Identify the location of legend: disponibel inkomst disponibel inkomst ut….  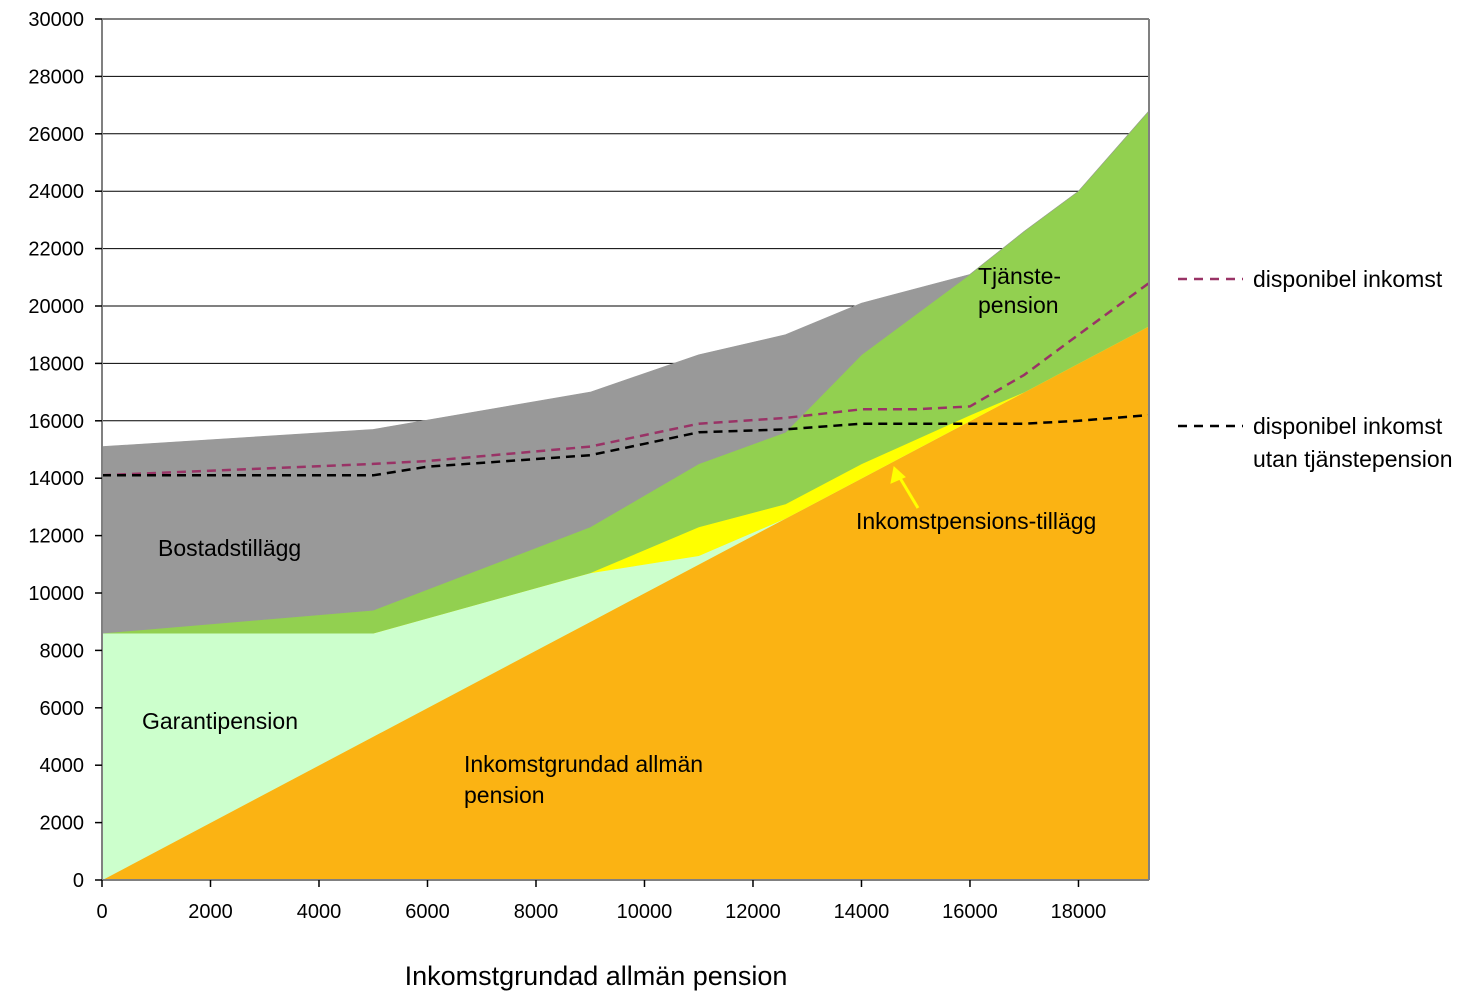
(1315, 369).